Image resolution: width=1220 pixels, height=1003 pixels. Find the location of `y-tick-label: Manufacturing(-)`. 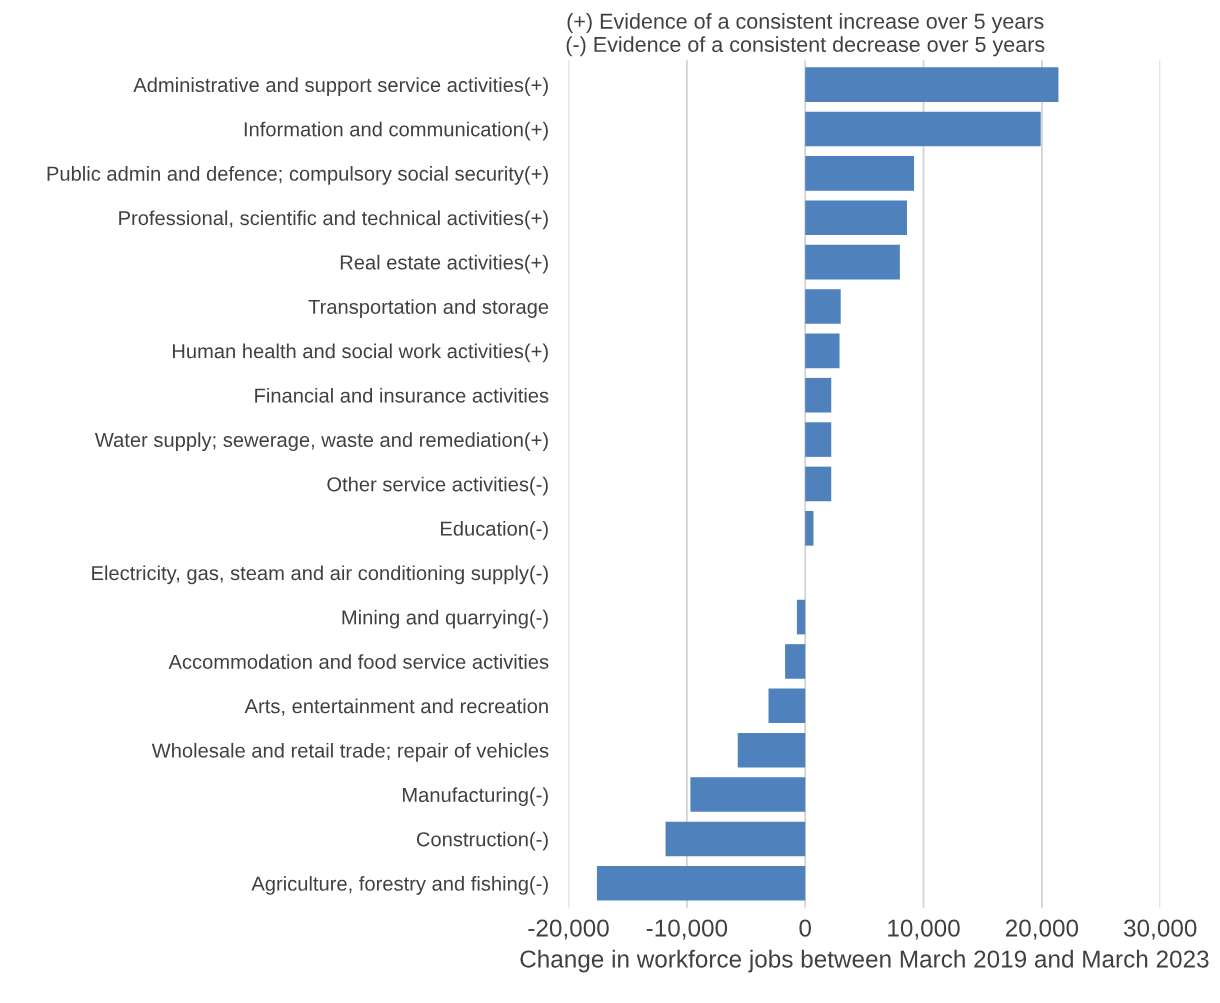

y-tick-label: Manufacturing(-) is located at coordinates (475, 797).